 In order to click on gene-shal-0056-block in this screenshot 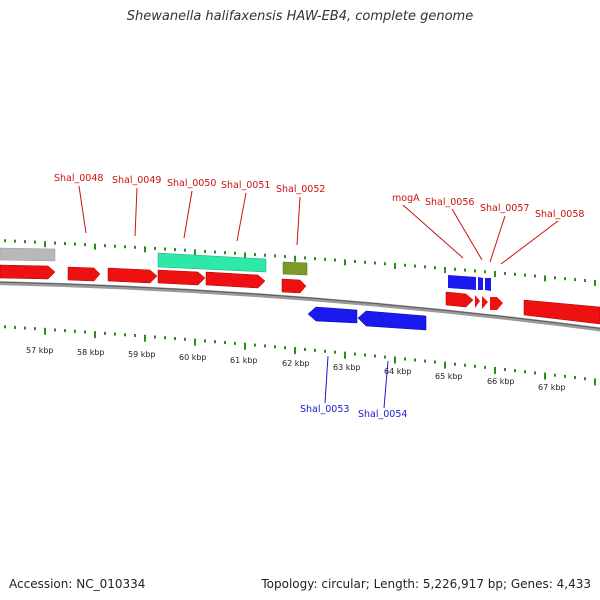, I will do `click(480, 283)`.